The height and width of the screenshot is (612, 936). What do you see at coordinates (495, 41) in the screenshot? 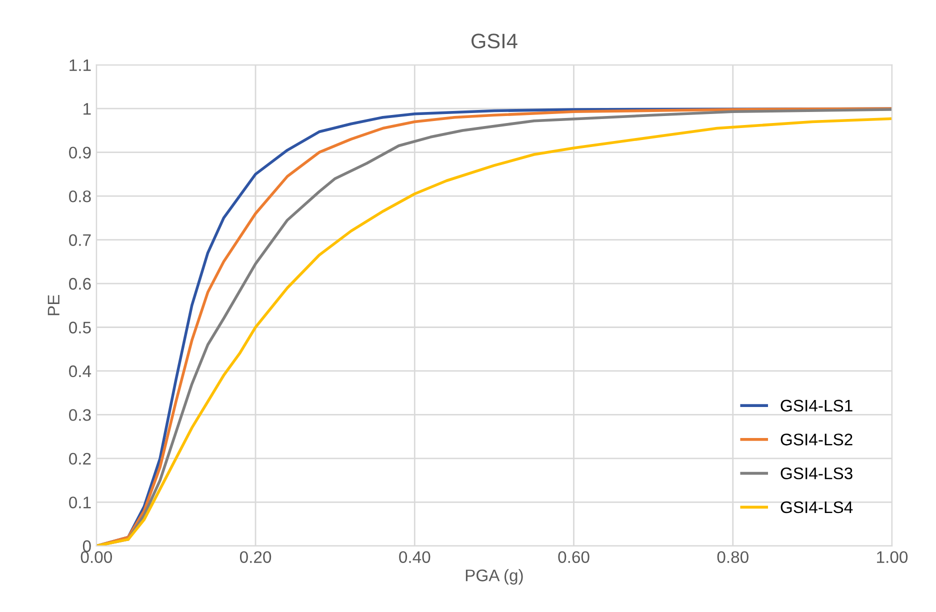
I see `chart-title: GSI4` at bounding box center [495, 41].